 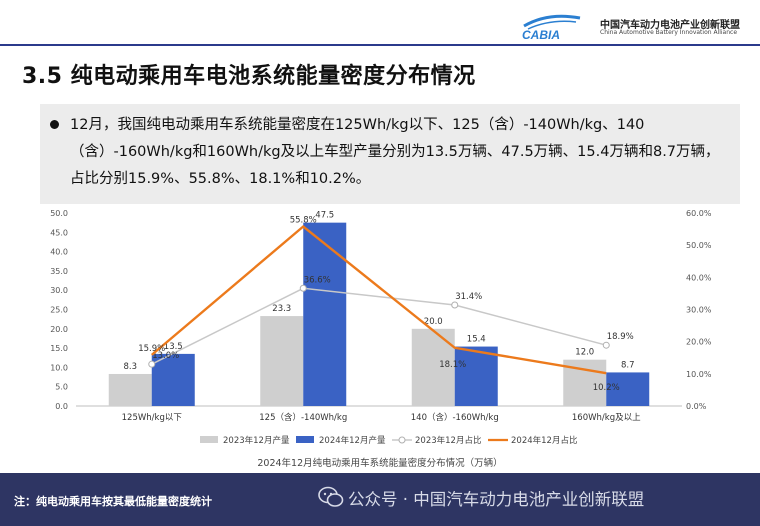 What do you see at coordinates (433, 322) in the screenshot?
I see `bar-value-label: 20.0` at bounding box center [433, 322].